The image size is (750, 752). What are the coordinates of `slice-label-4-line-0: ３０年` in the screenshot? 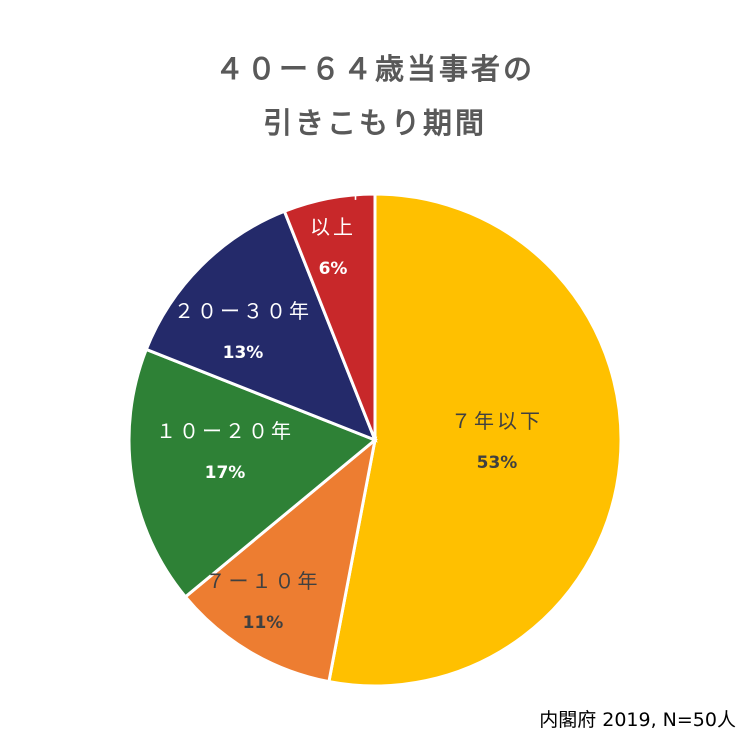 It's located at (333, 191).